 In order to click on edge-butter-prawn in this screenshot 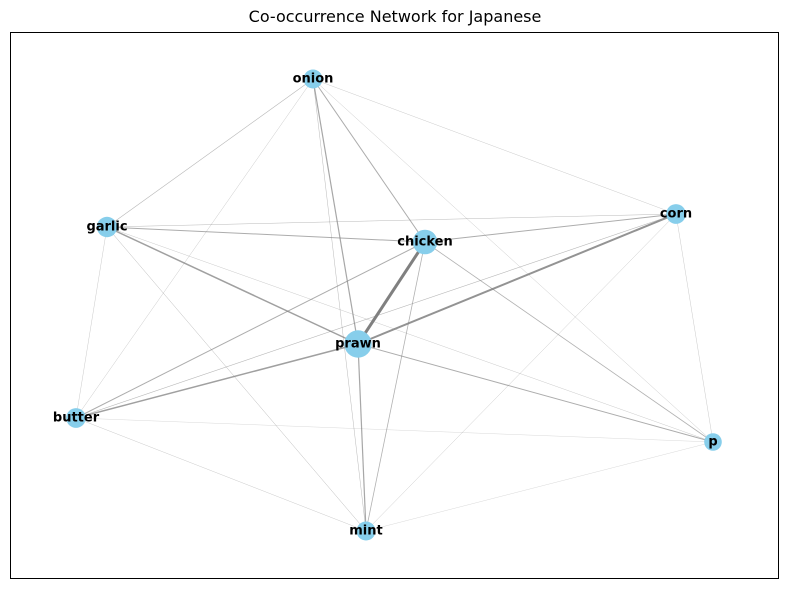, I will do `click(217, 381)`.